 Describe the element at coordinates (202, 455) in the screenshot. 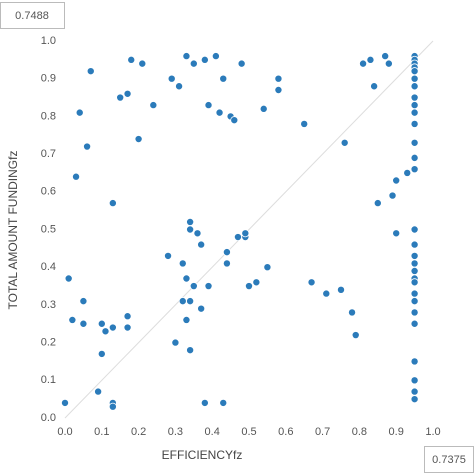

I see `x-axis-title: EFFICIENCYfz` at that location.